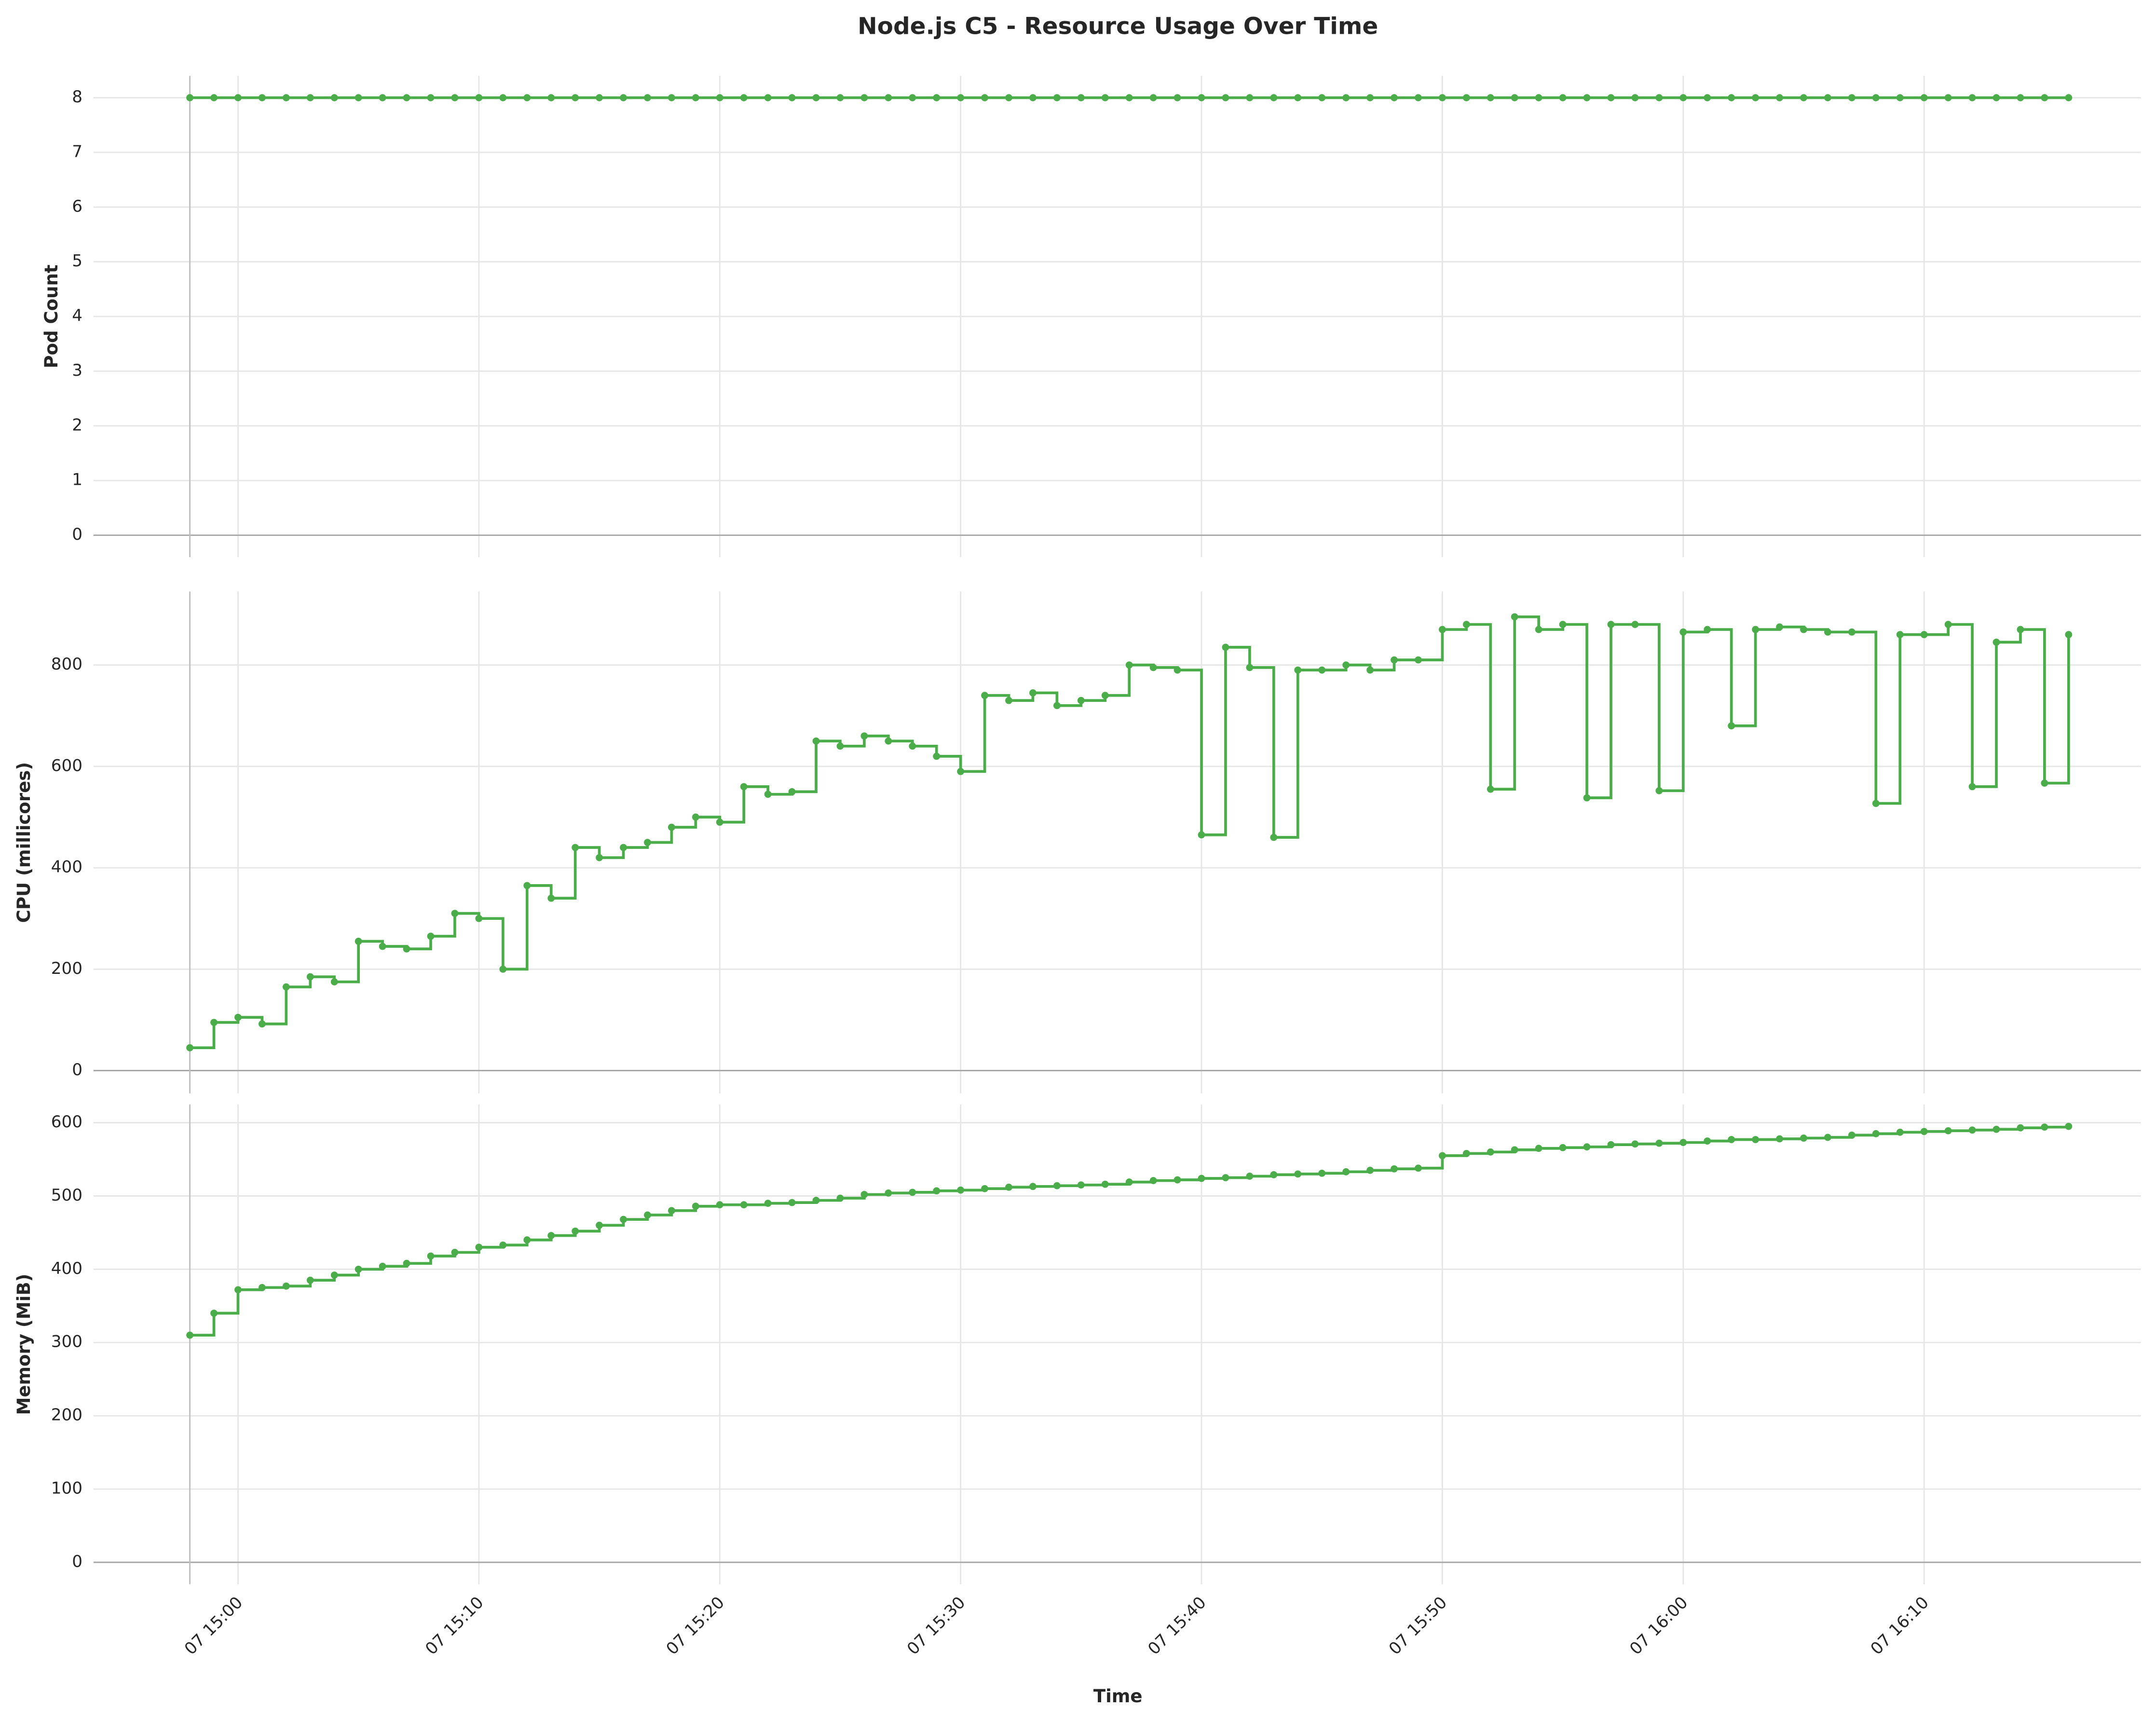  What do you see at coordinates (77, 152) in the screenshot?
I see `y-tick-label: 7` at bounding box center [77, 152].